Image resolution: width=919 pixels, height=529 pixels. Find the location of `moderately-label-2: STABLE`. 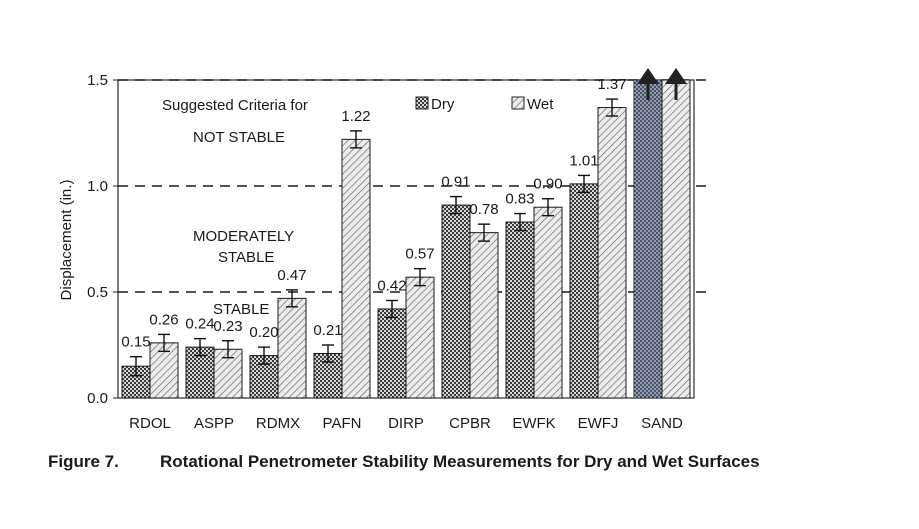

moderately-label-2: STABLE is located at coordinates (246, 257).